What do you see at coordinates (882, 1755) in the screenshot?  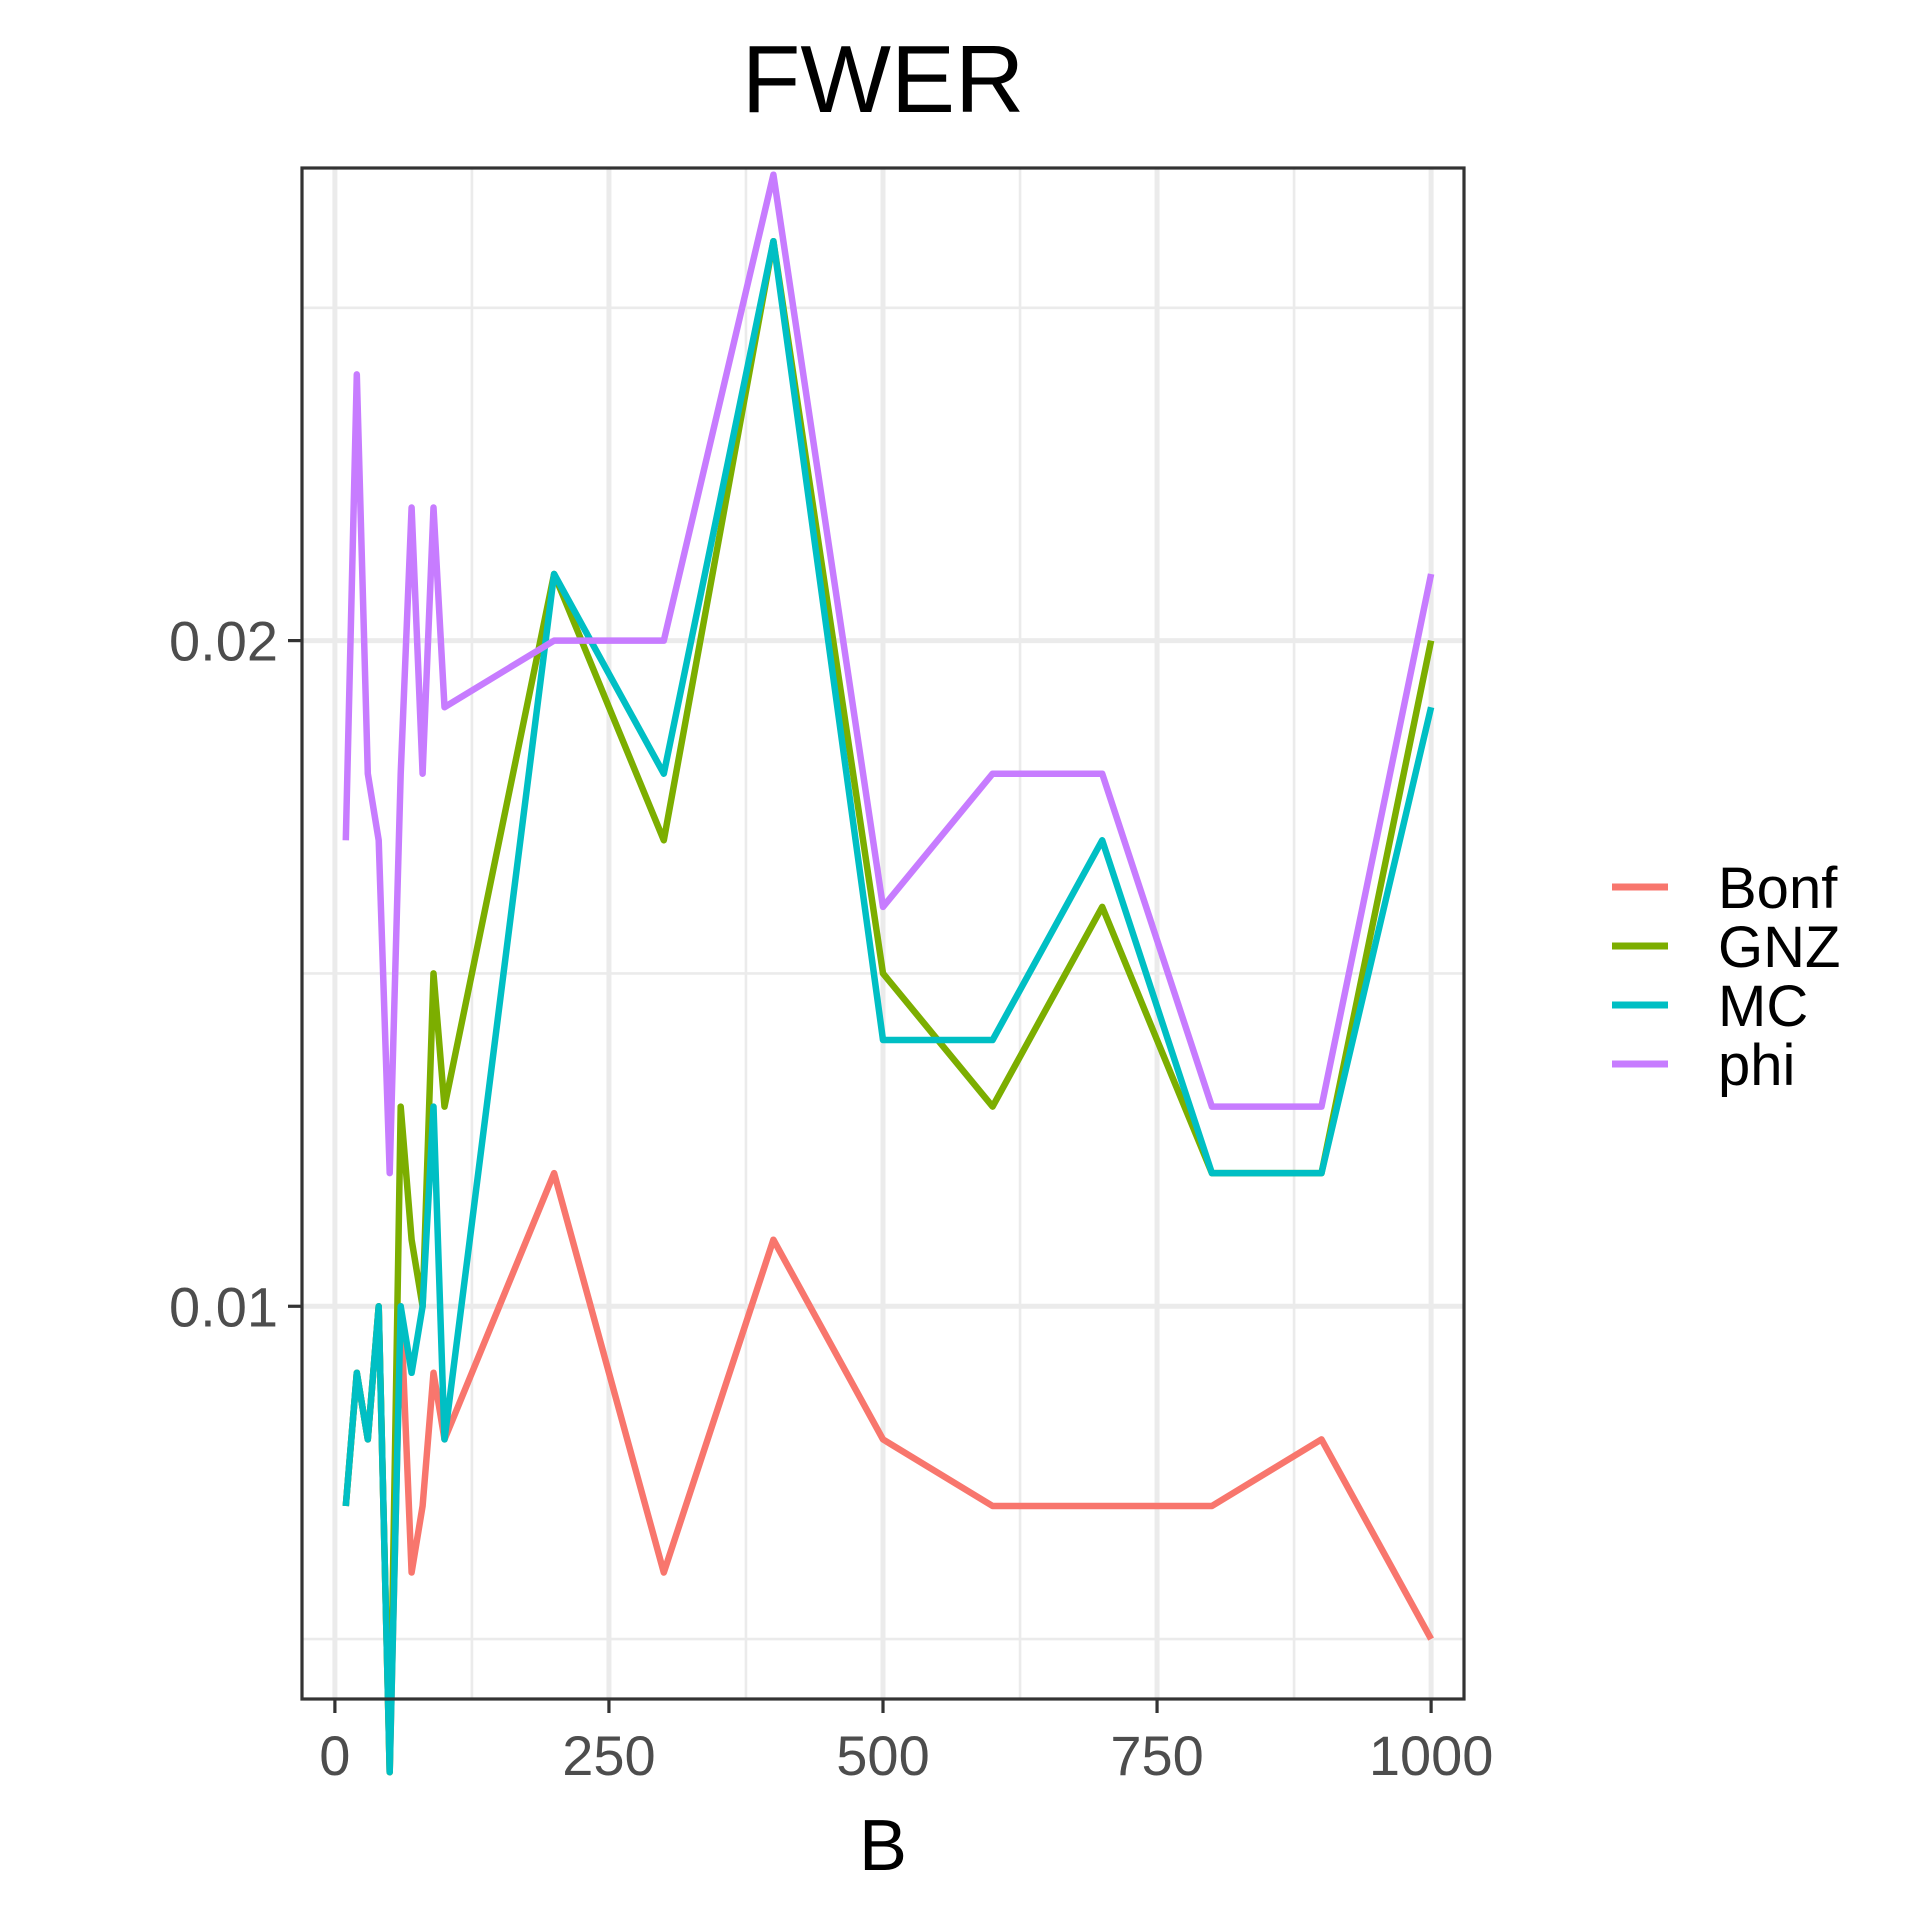 I see `x-tick-label: 500` at bounding box center [882, 1755].